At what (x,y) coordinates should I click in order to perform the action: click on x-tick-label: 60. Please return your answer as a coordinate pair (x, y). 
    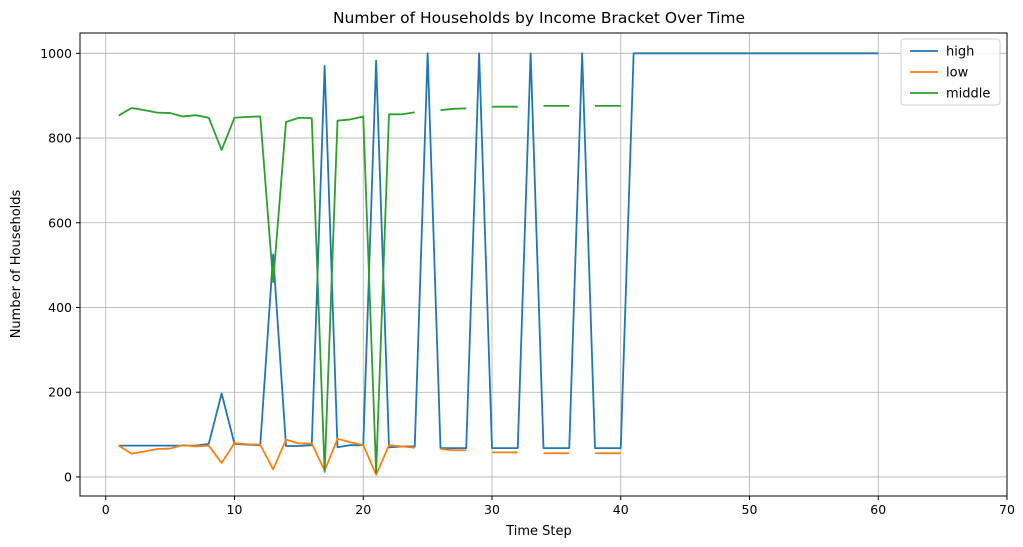
    Looking at the image, I should click on (878, 509).